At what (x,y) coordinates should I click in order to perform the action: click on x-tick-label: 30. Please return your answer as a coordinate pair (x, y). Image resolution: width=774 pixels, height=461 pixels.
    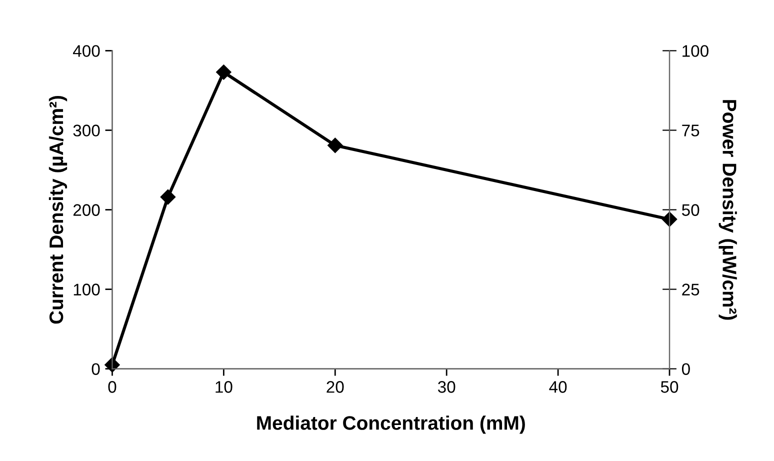
    Looking at the image, I should click on (447, 387).